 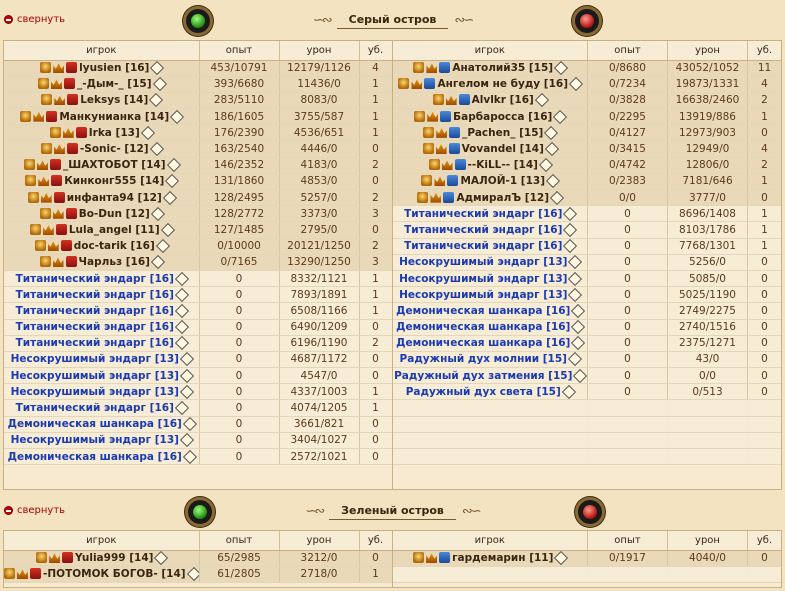 What do you see at coordinates (503, 116) in the screenshot?
I see `player-name: Барбаросса [16]` at bounding box center [503, 116].